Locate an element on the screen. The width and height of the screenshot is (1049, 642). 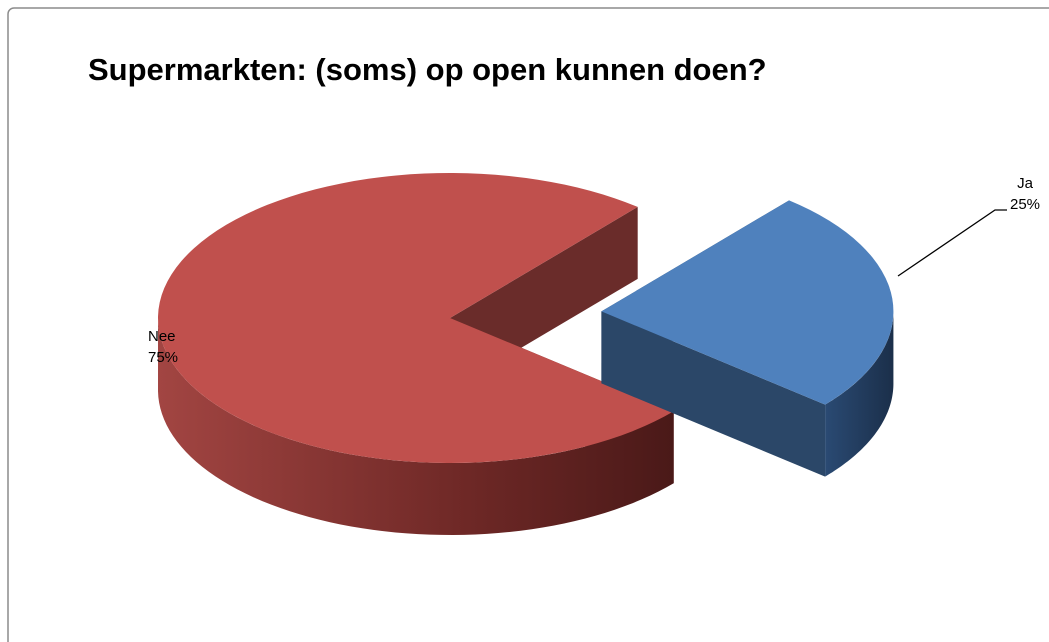
category-label: Nee is located at coordinates (162, 336).